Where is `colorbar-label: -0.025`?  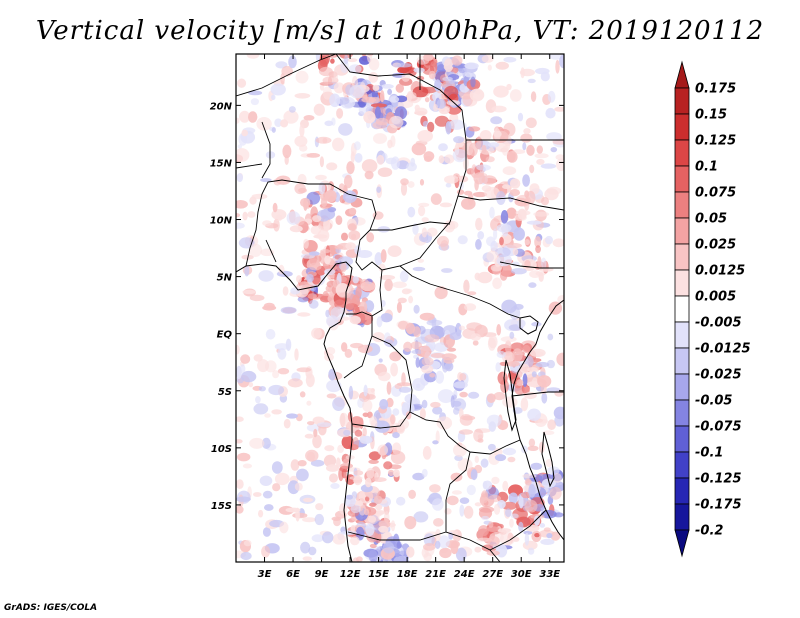 colorbar-label: -0.025 is located at coordinates (718, 375).